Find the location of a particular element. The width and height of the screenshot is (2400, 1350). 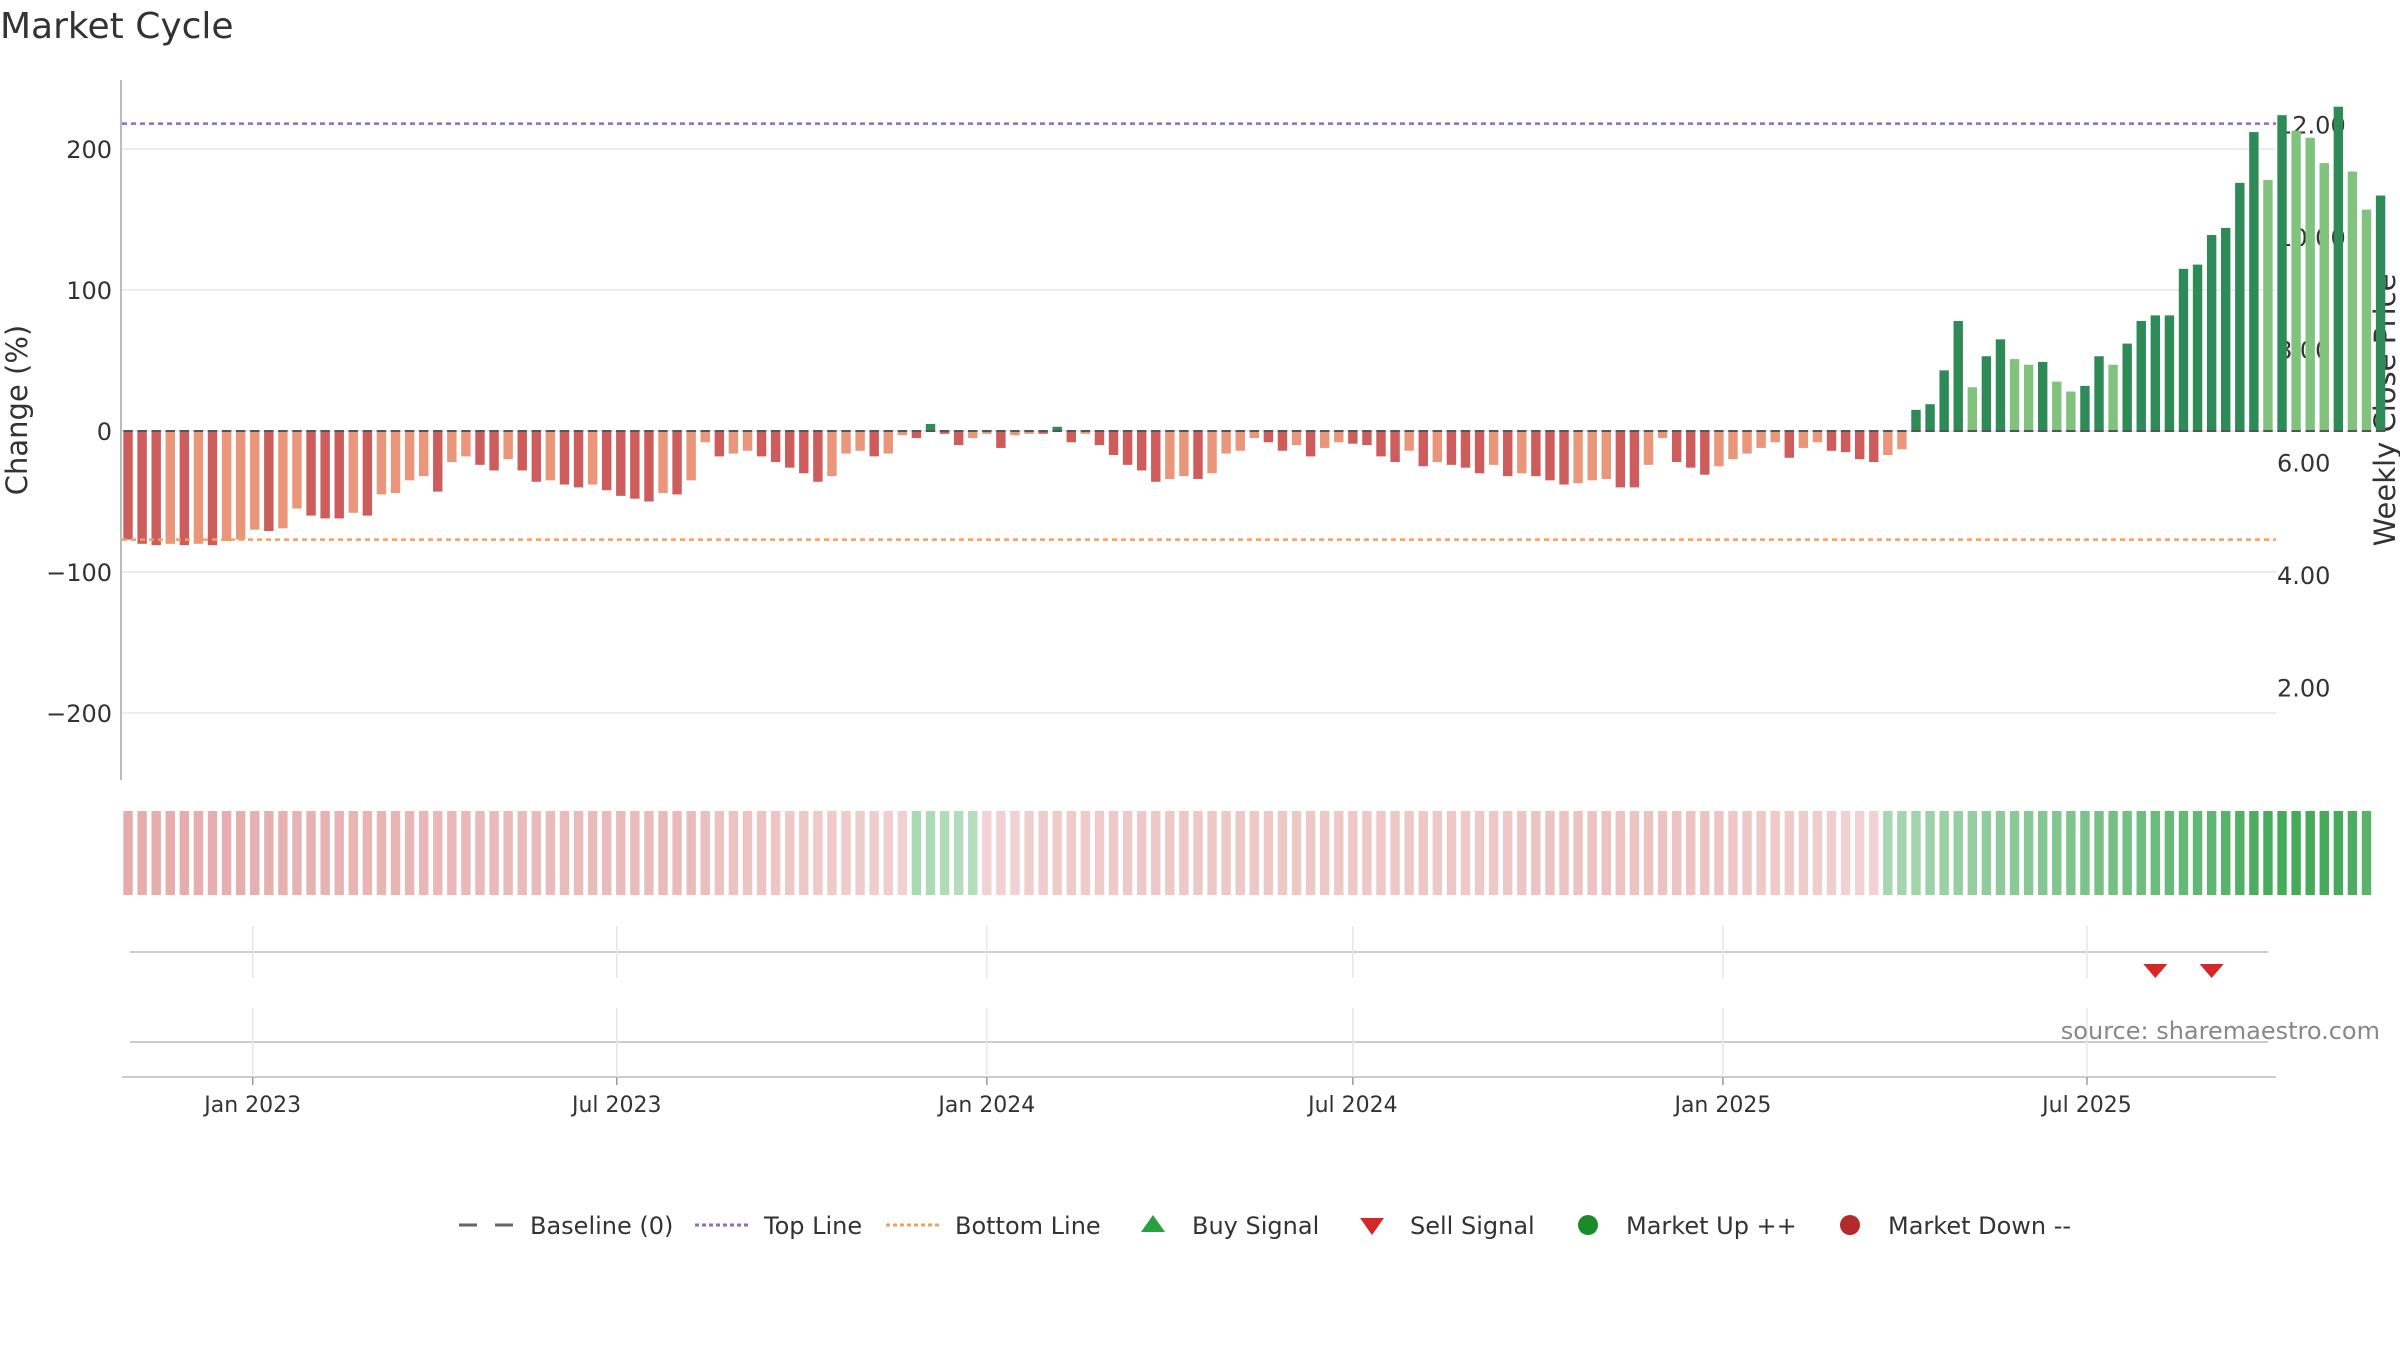

x-tick-label: Jan 2024 is located at coordinates (985, 1105).